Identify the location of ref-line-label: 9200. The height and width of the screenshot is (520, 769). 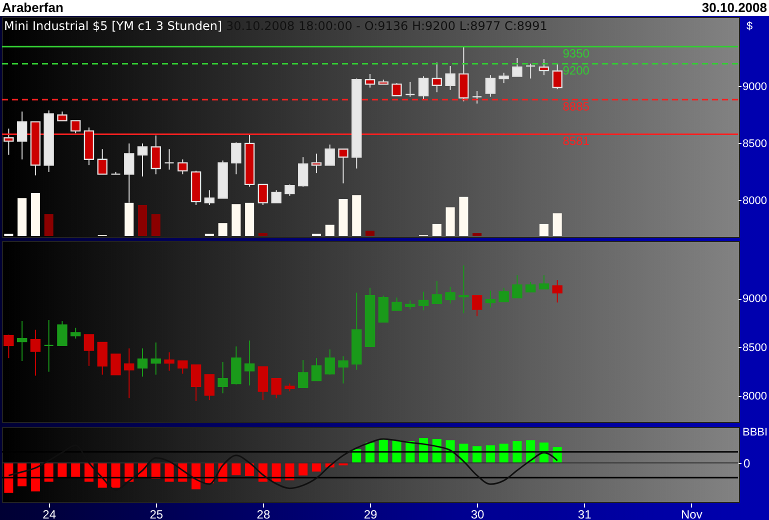
(576, 71).